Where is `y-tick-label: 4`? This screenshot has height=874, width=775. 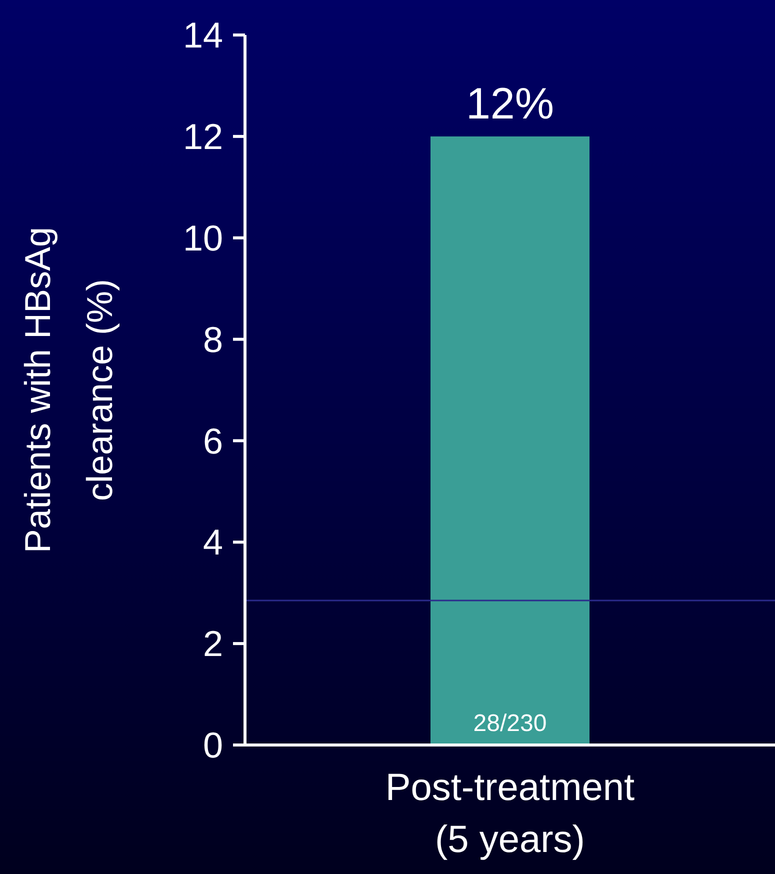 y-tick-label: 4 is located at coordinates (212, 542).